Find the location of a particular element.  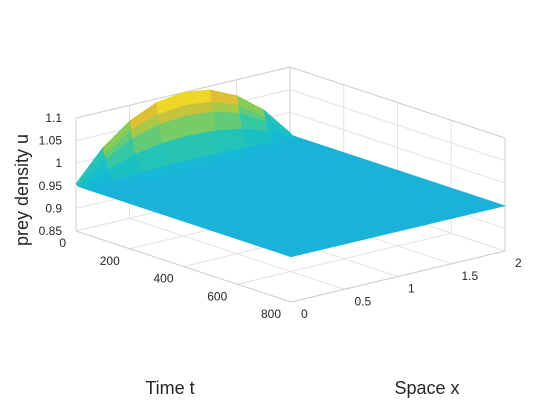

z-tick-label: 1.05 is located at coordinates (51, 141).